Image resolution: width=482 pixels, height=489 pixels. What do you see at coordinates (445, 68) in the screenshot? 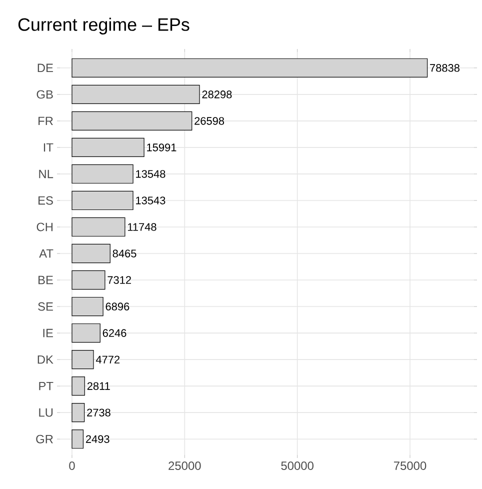
I see `data-label: 78838` at bounding box center [445, 68].